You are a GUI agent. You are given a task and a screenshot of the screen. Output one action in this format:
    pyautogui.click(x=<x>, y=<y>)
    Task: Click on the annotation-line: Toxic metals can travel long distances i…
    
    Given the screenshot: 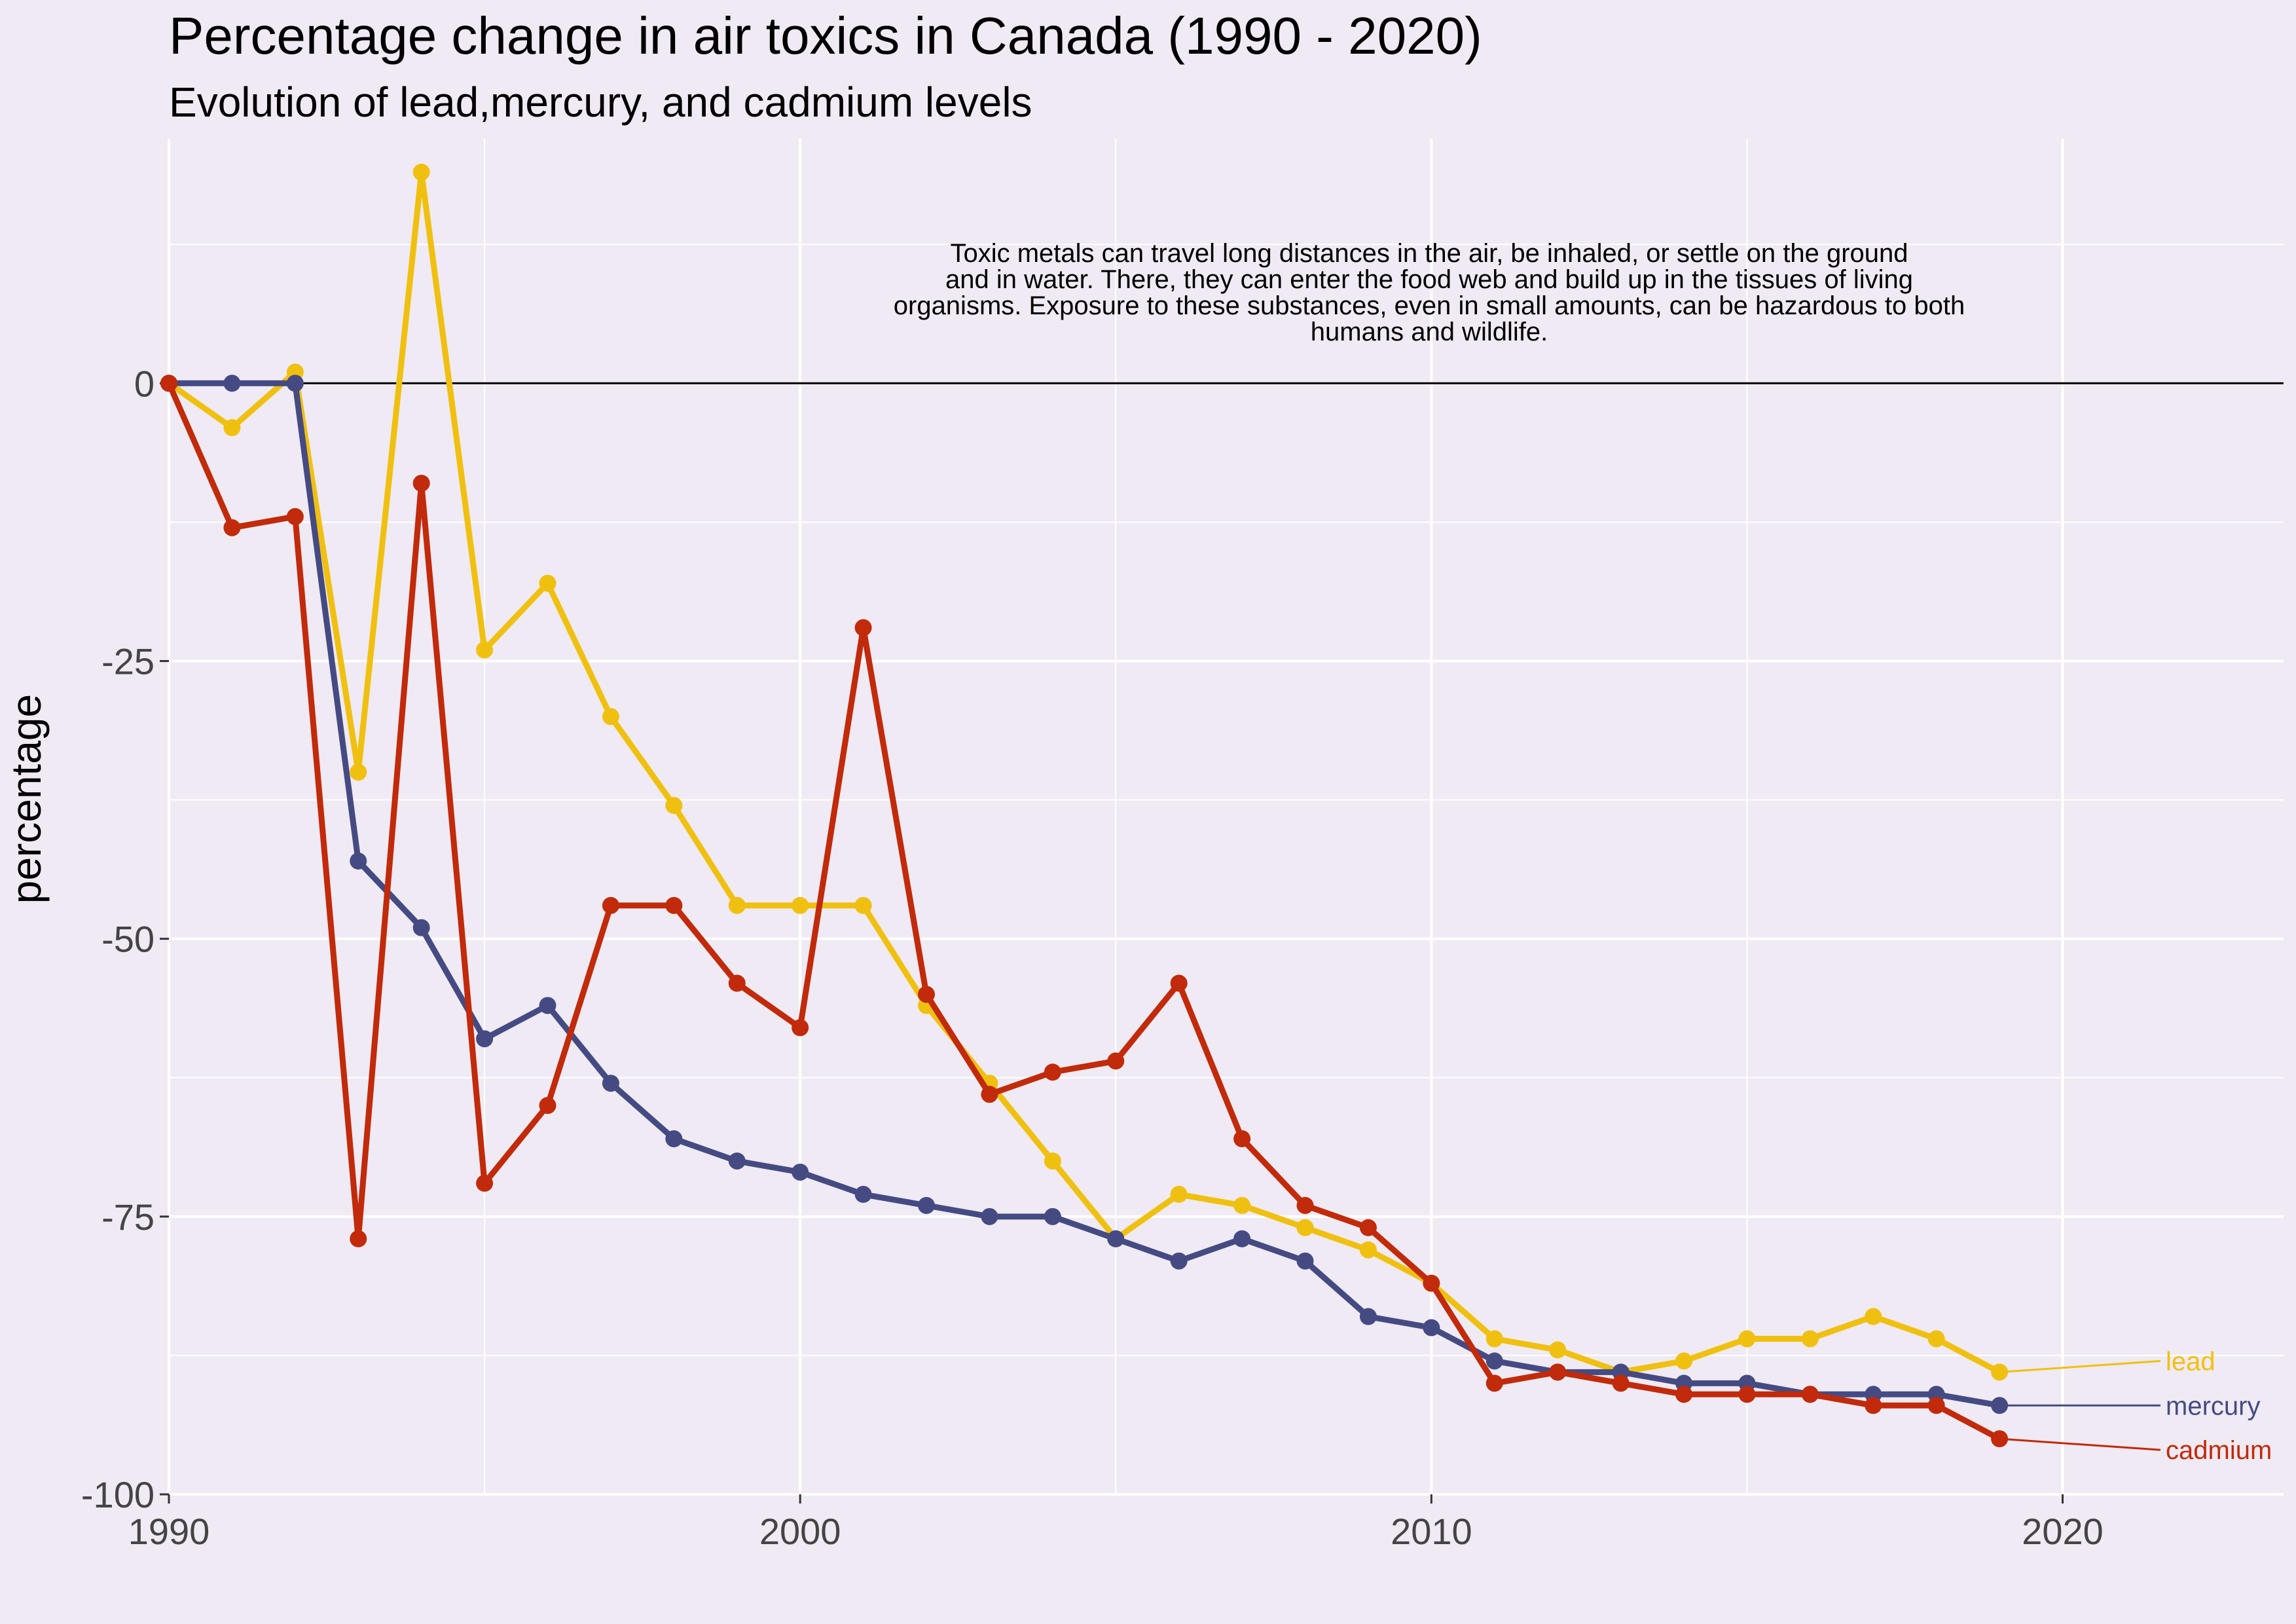 What is the action you would take?
    pyautogui.click(x=1429, y=253)
    